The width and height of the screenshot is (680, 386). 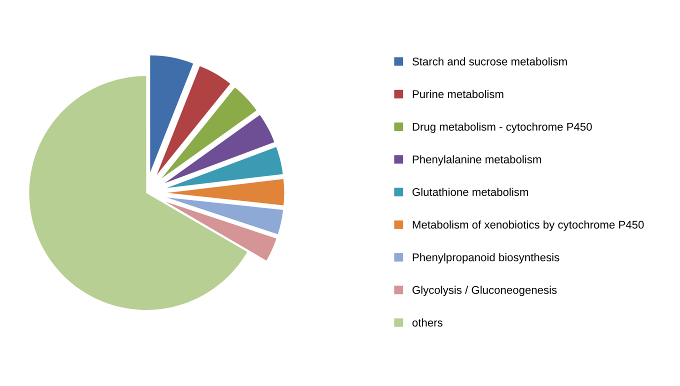 I want to click on legend-label: Glutathione metabolism, so click(x=470, y=192).